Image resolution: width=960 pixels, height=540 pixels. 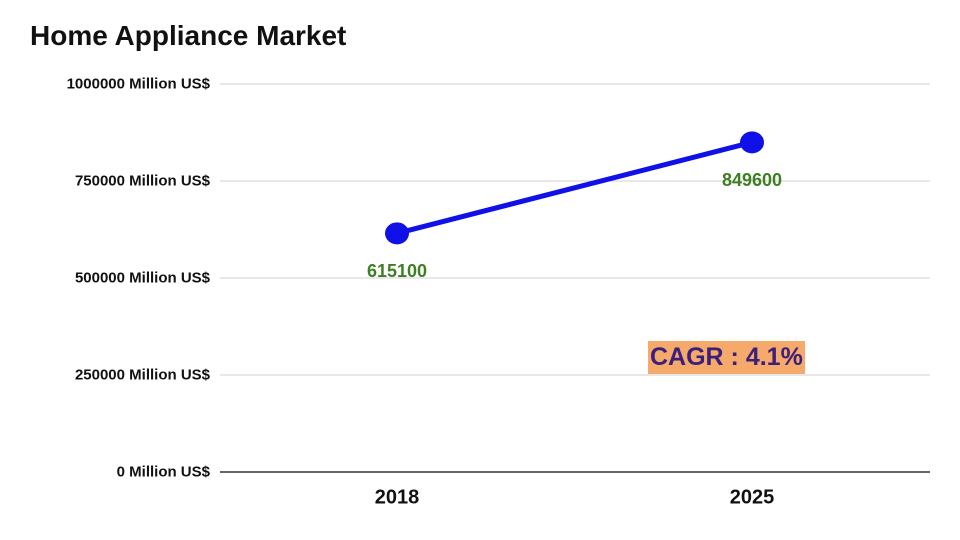 I want to click on y-tick-label: 500000 Million US$, so click(x=142, y=278).